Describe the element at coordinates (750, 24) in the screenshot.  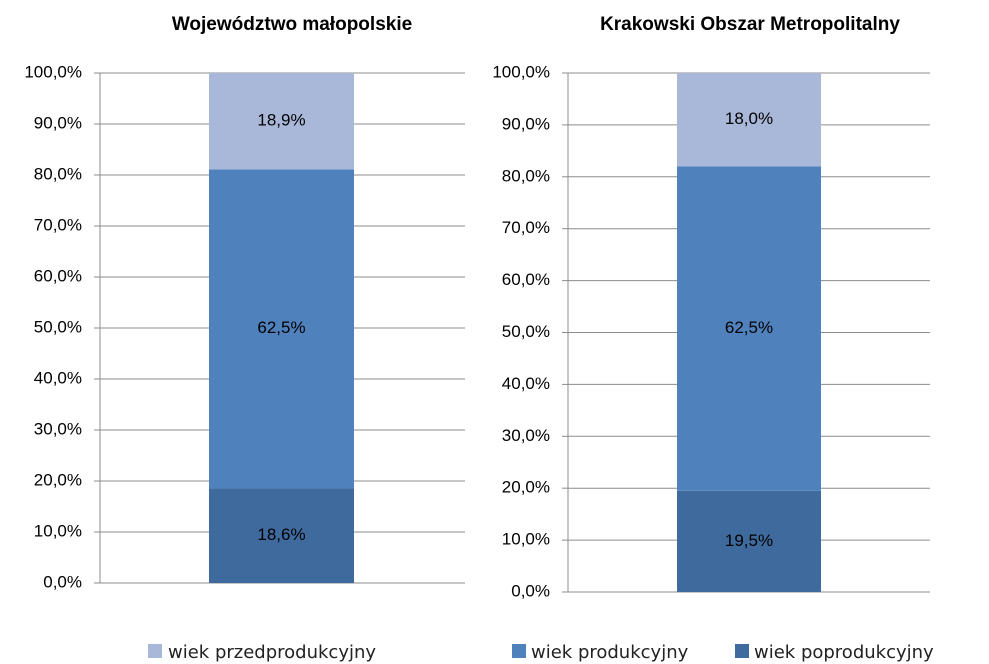
I see `chart-title: Krakowski Obszar Metropolitalny` at that location.